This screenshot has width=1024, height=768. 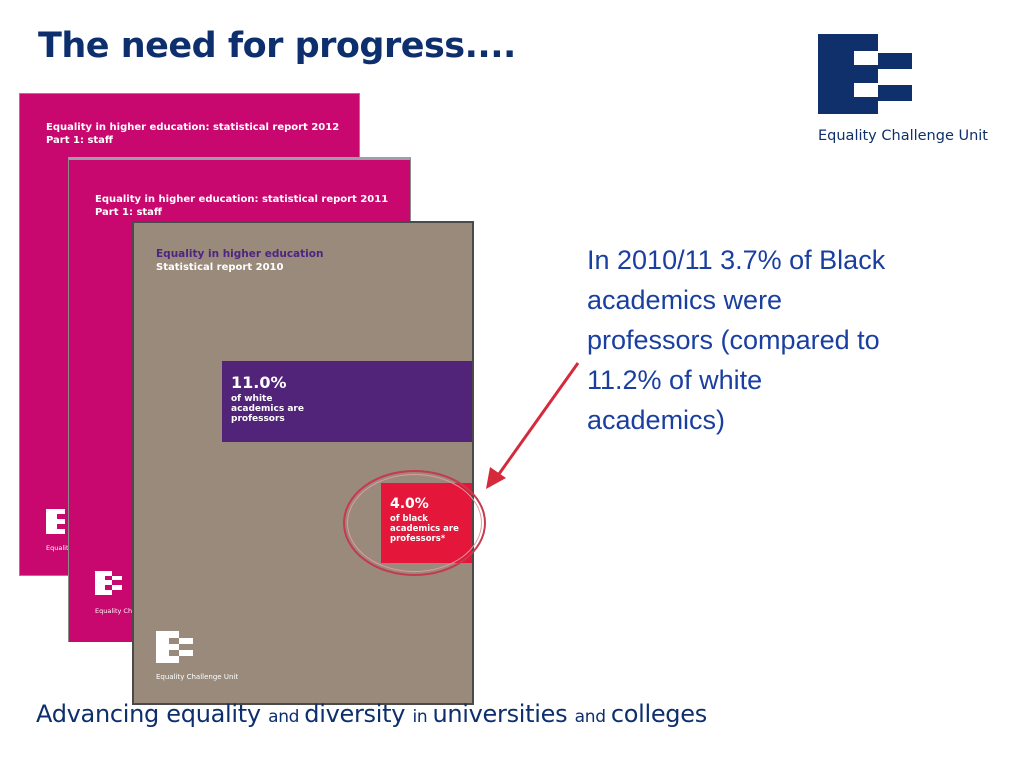 I want to click on logo-text: Equality Challenge Unit, so click(x=903, y=136).